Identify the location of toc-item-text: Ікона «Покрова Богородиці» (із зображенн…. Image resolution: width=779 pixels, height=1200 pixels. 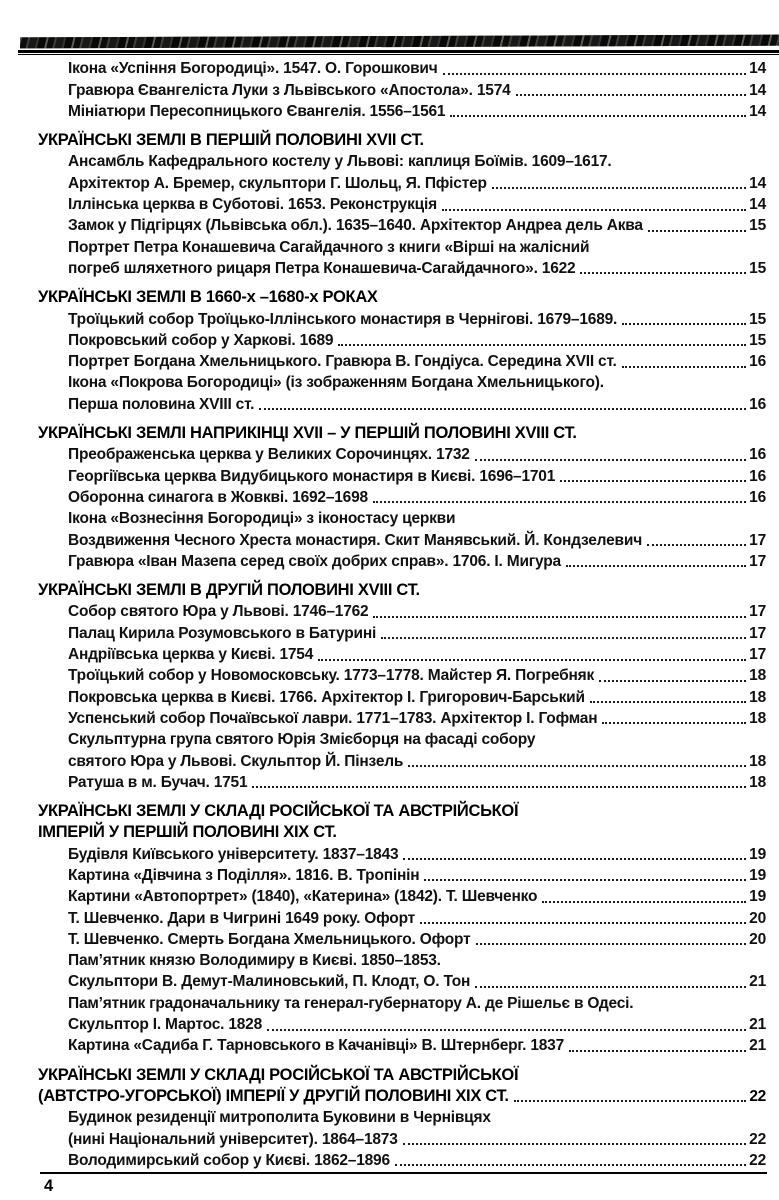
(336, 383).